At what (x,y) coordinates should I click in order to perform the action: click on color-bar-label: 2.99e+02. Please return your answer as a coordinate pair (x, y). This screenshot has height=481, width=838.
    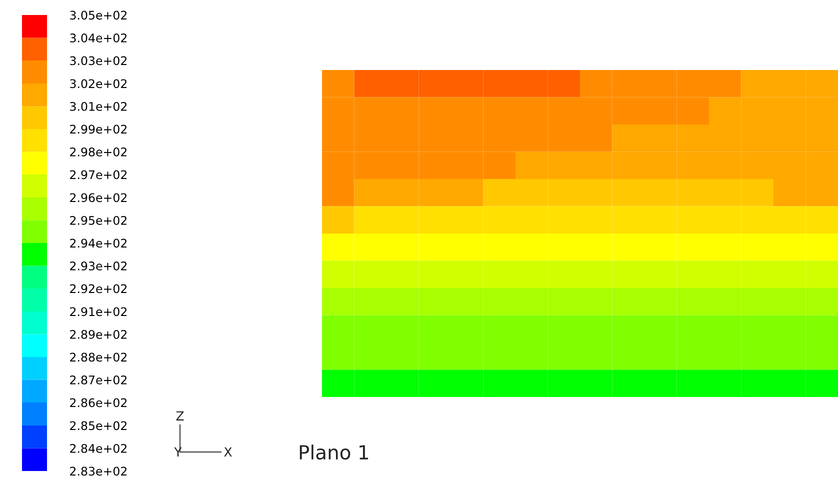
    Looking at the image, I should click on (98, 129).